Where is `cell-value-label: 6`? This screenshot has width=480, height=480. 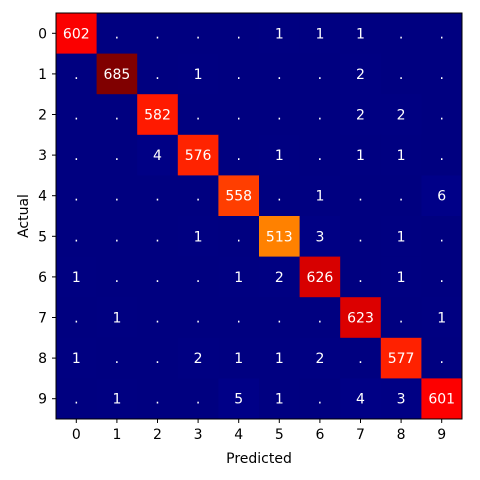
cell-value-label: 6 is located at coordinates (441, 197).